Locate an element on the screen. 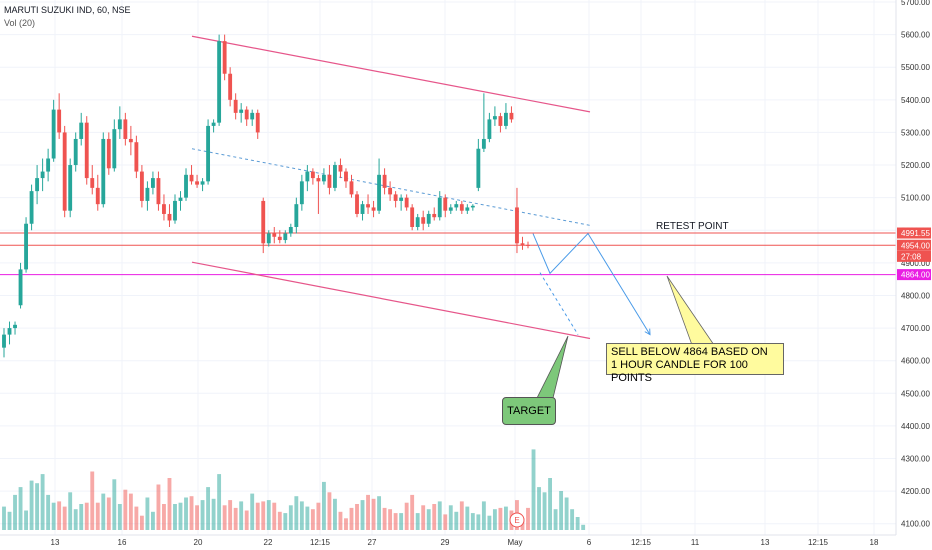 Image resolution: width=932 pixels, height=550 pixels. x-tick-label: 27 is located at coordinates (372, 542).